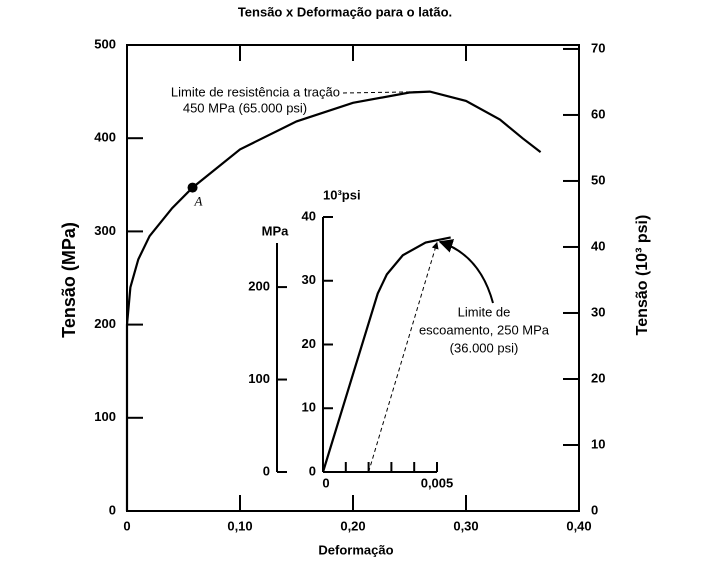 The image size is (712, 567). Describe the element at coordinates (309, 215) in the screenshot. I see `inset-y-tick-label: 40` at that location.